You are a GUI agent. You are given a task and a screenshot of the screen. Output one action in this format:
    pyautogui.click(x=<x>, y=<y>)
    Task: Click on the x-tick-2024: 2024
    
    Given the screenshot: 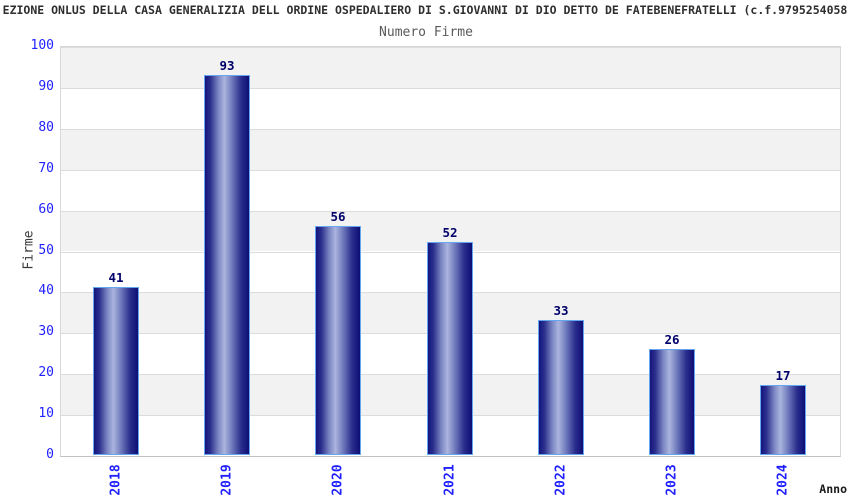 What is the action you would take?
    pyautogui.click(x=783, y=480)
    